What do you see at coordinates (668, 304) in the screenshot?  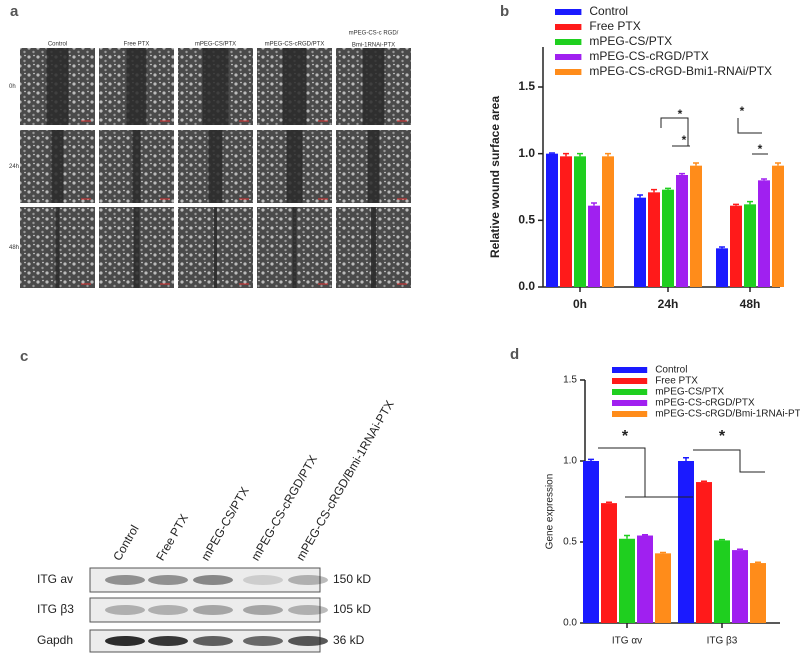 I see `x-tick-label: 24h` at bounding box center [668, 304].